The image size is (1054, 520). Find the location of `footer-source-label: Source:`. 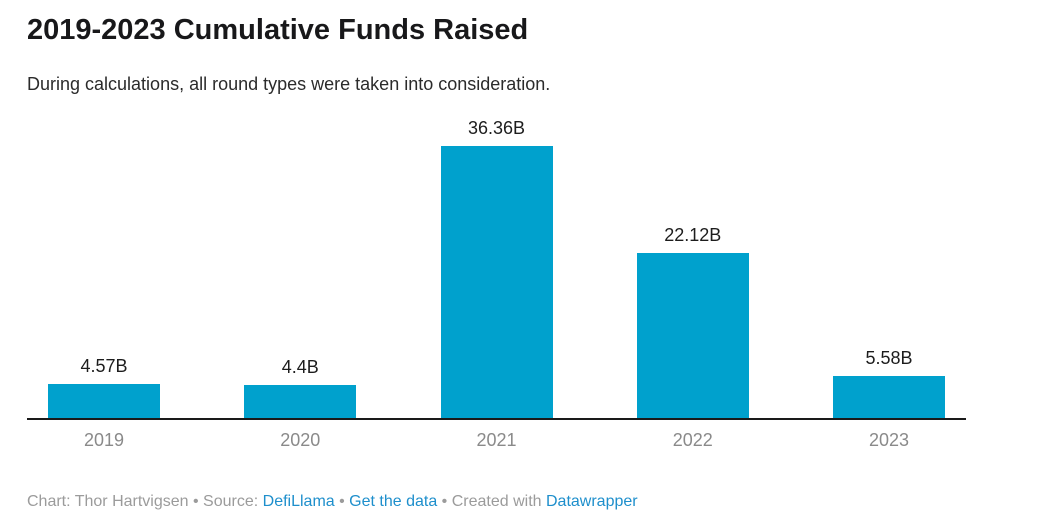

footer-source-label: Source: is located at coordinates (233, 501).